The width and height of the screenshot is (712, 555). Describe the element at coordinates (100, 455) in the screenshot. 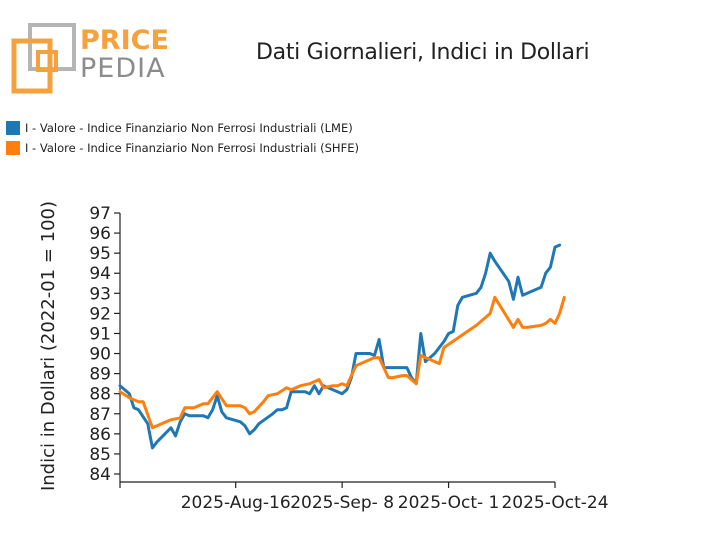

I see `y-tick-label: 85` at that location.